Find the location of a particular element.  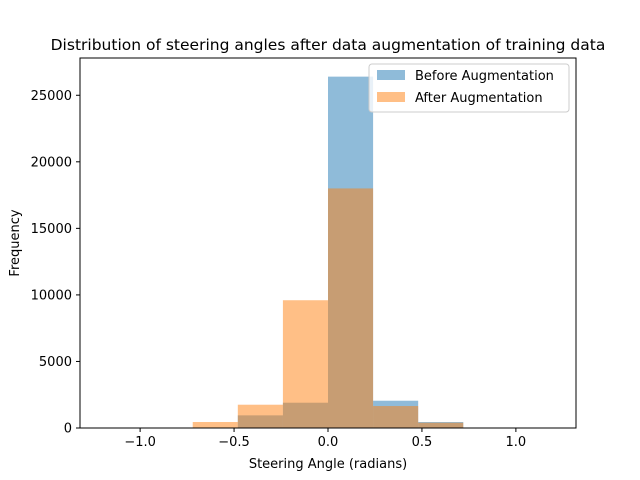

legend-box is located at coordinates (469, 88).